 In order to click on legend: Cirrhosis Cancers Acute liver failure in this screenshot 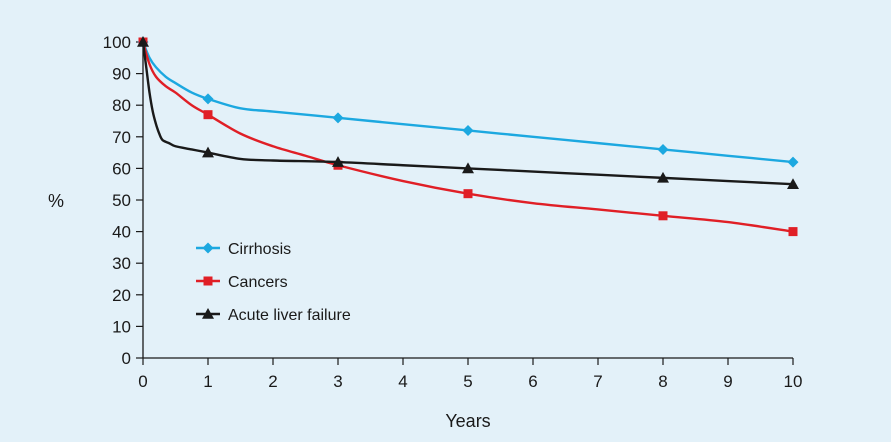, I will do `click(273, 282)`.